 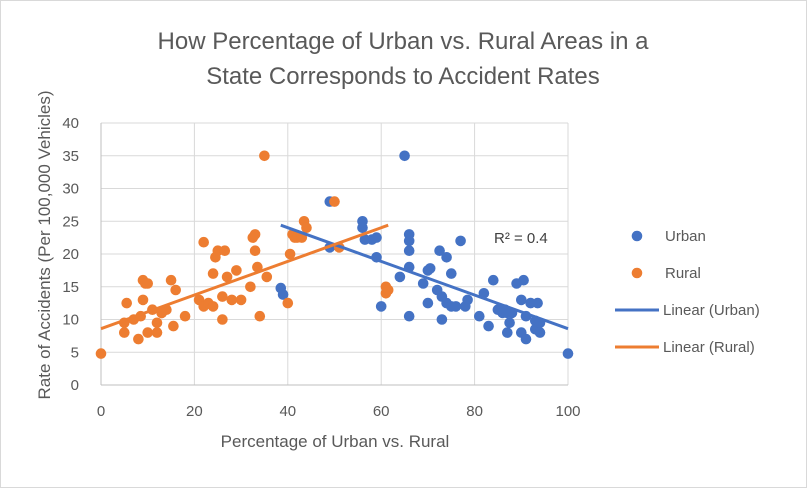 What do you see at coordinates (194, 411) in the screenshot?
I see `x-tick-label: 20` at bounding box center [194, 411].